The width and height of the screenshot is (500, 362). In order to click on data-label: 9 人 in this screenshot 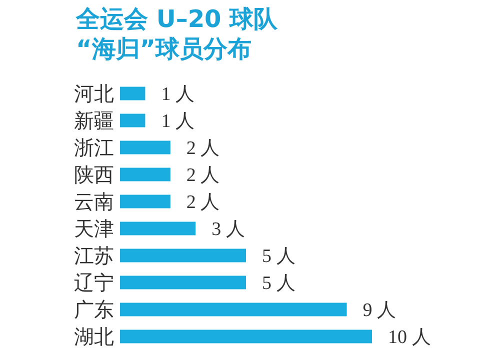, I will do `click(379, 311)`.